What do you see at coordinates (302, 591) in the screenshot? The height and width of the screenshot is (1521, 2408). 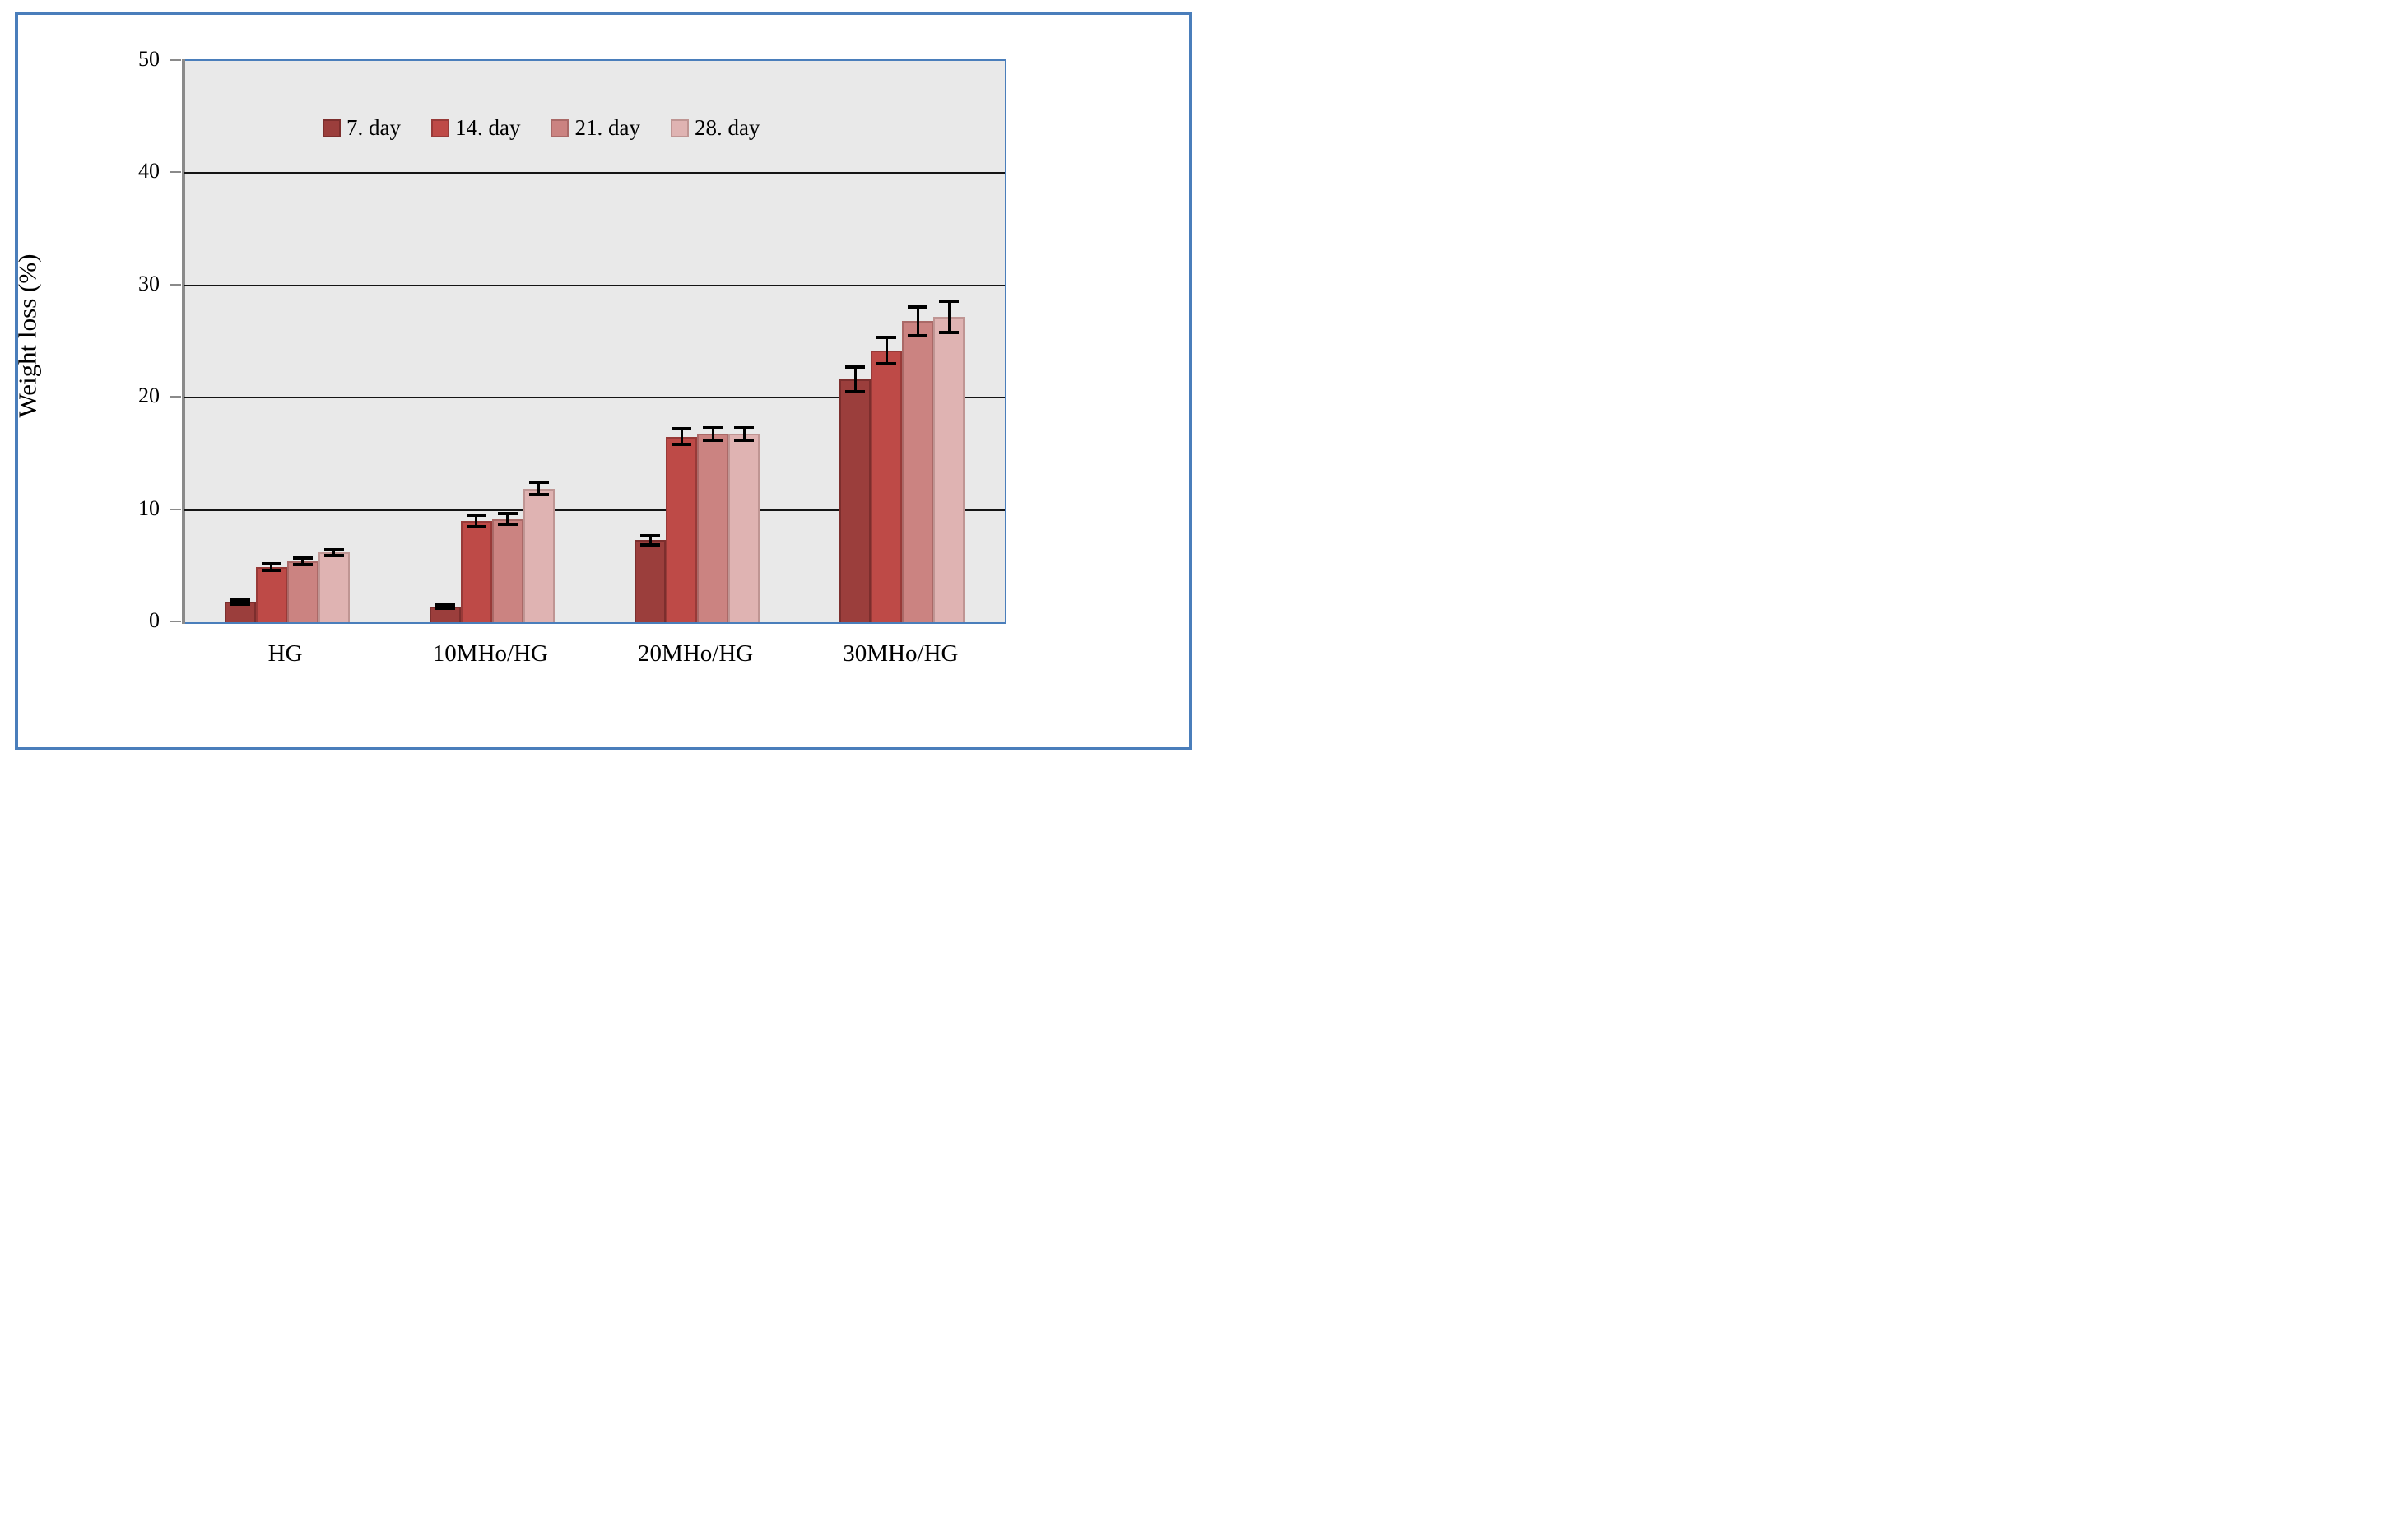 I see `bar-HG-21day` at bounding box center [302, 591].